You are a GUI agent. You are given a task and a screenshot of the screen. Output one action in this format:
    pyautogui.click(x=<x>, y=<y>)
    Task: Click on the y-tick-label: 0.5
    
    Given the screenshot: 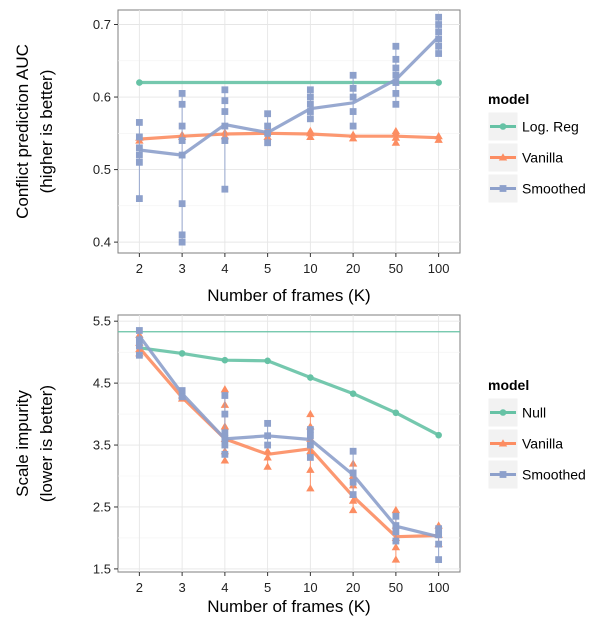 What is the action you would take?
    pyautogui.click(x=102, y=169)
    